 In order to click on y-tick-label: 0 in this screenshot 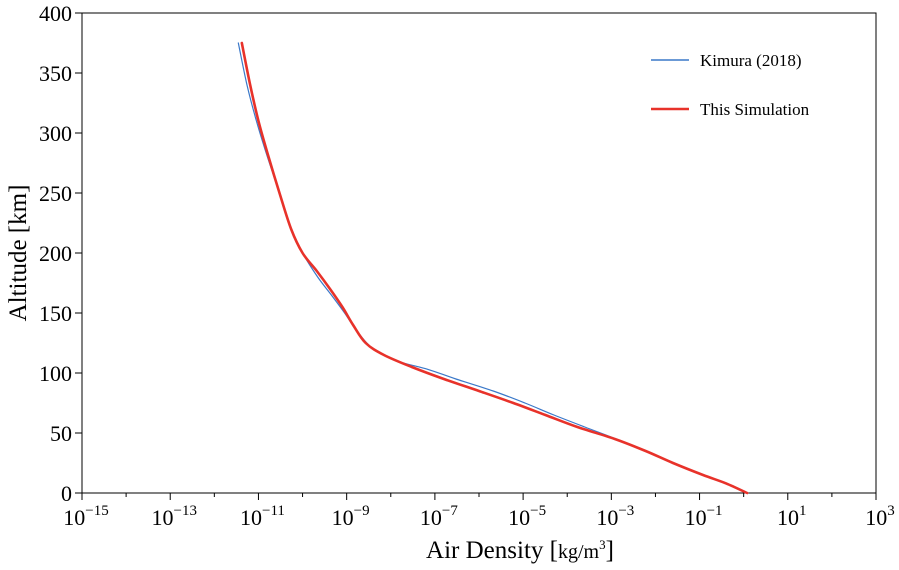, I will do `click(66, 493)`.